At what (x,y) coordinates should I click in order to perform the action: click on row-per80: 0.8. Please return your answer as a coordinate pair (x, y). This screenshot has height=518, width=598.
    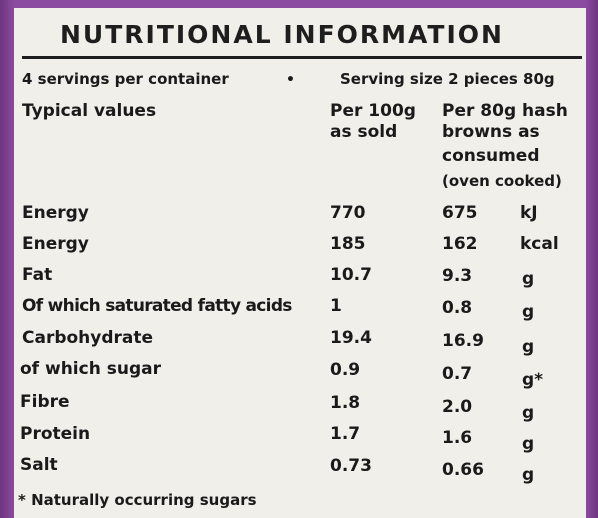
    Looking at the image, I should click on (457, 308).